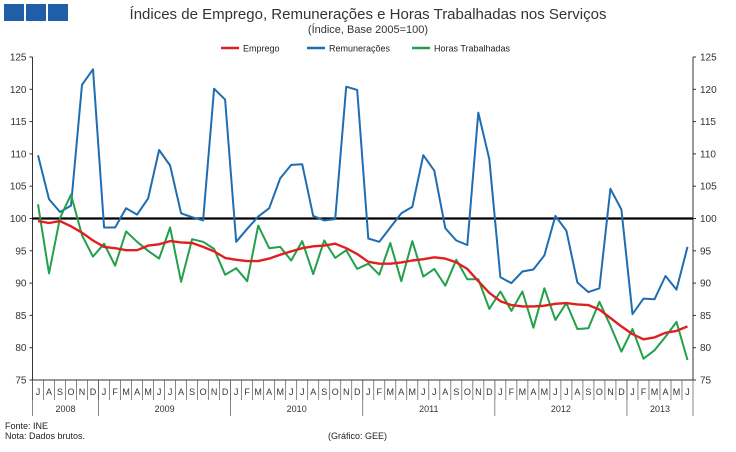 This screenshot has height=452, width=736. Describe the element at coordinates (708, 122) in the screenshot. I see `y-tick-label-right: 115` at that location.